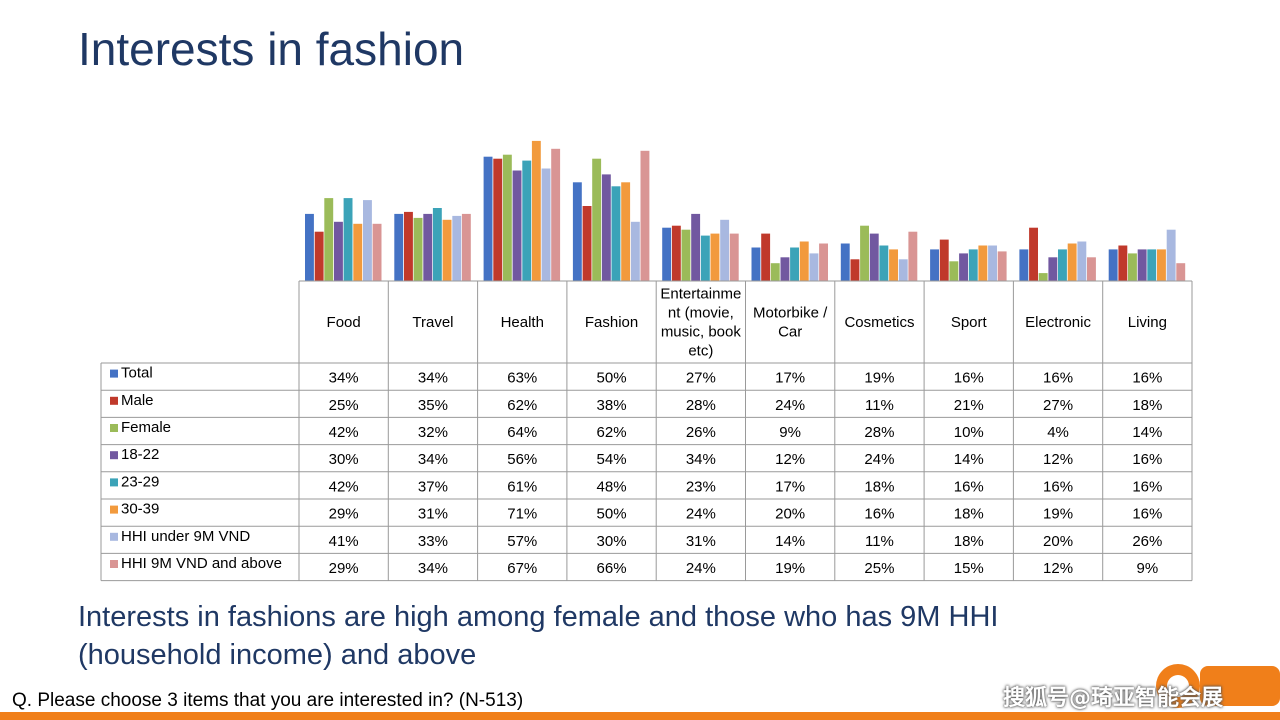 Image resolution: width=1280 pixels, height=720 pixels. I want to click on table-cell: 10%, so click(969, 432).